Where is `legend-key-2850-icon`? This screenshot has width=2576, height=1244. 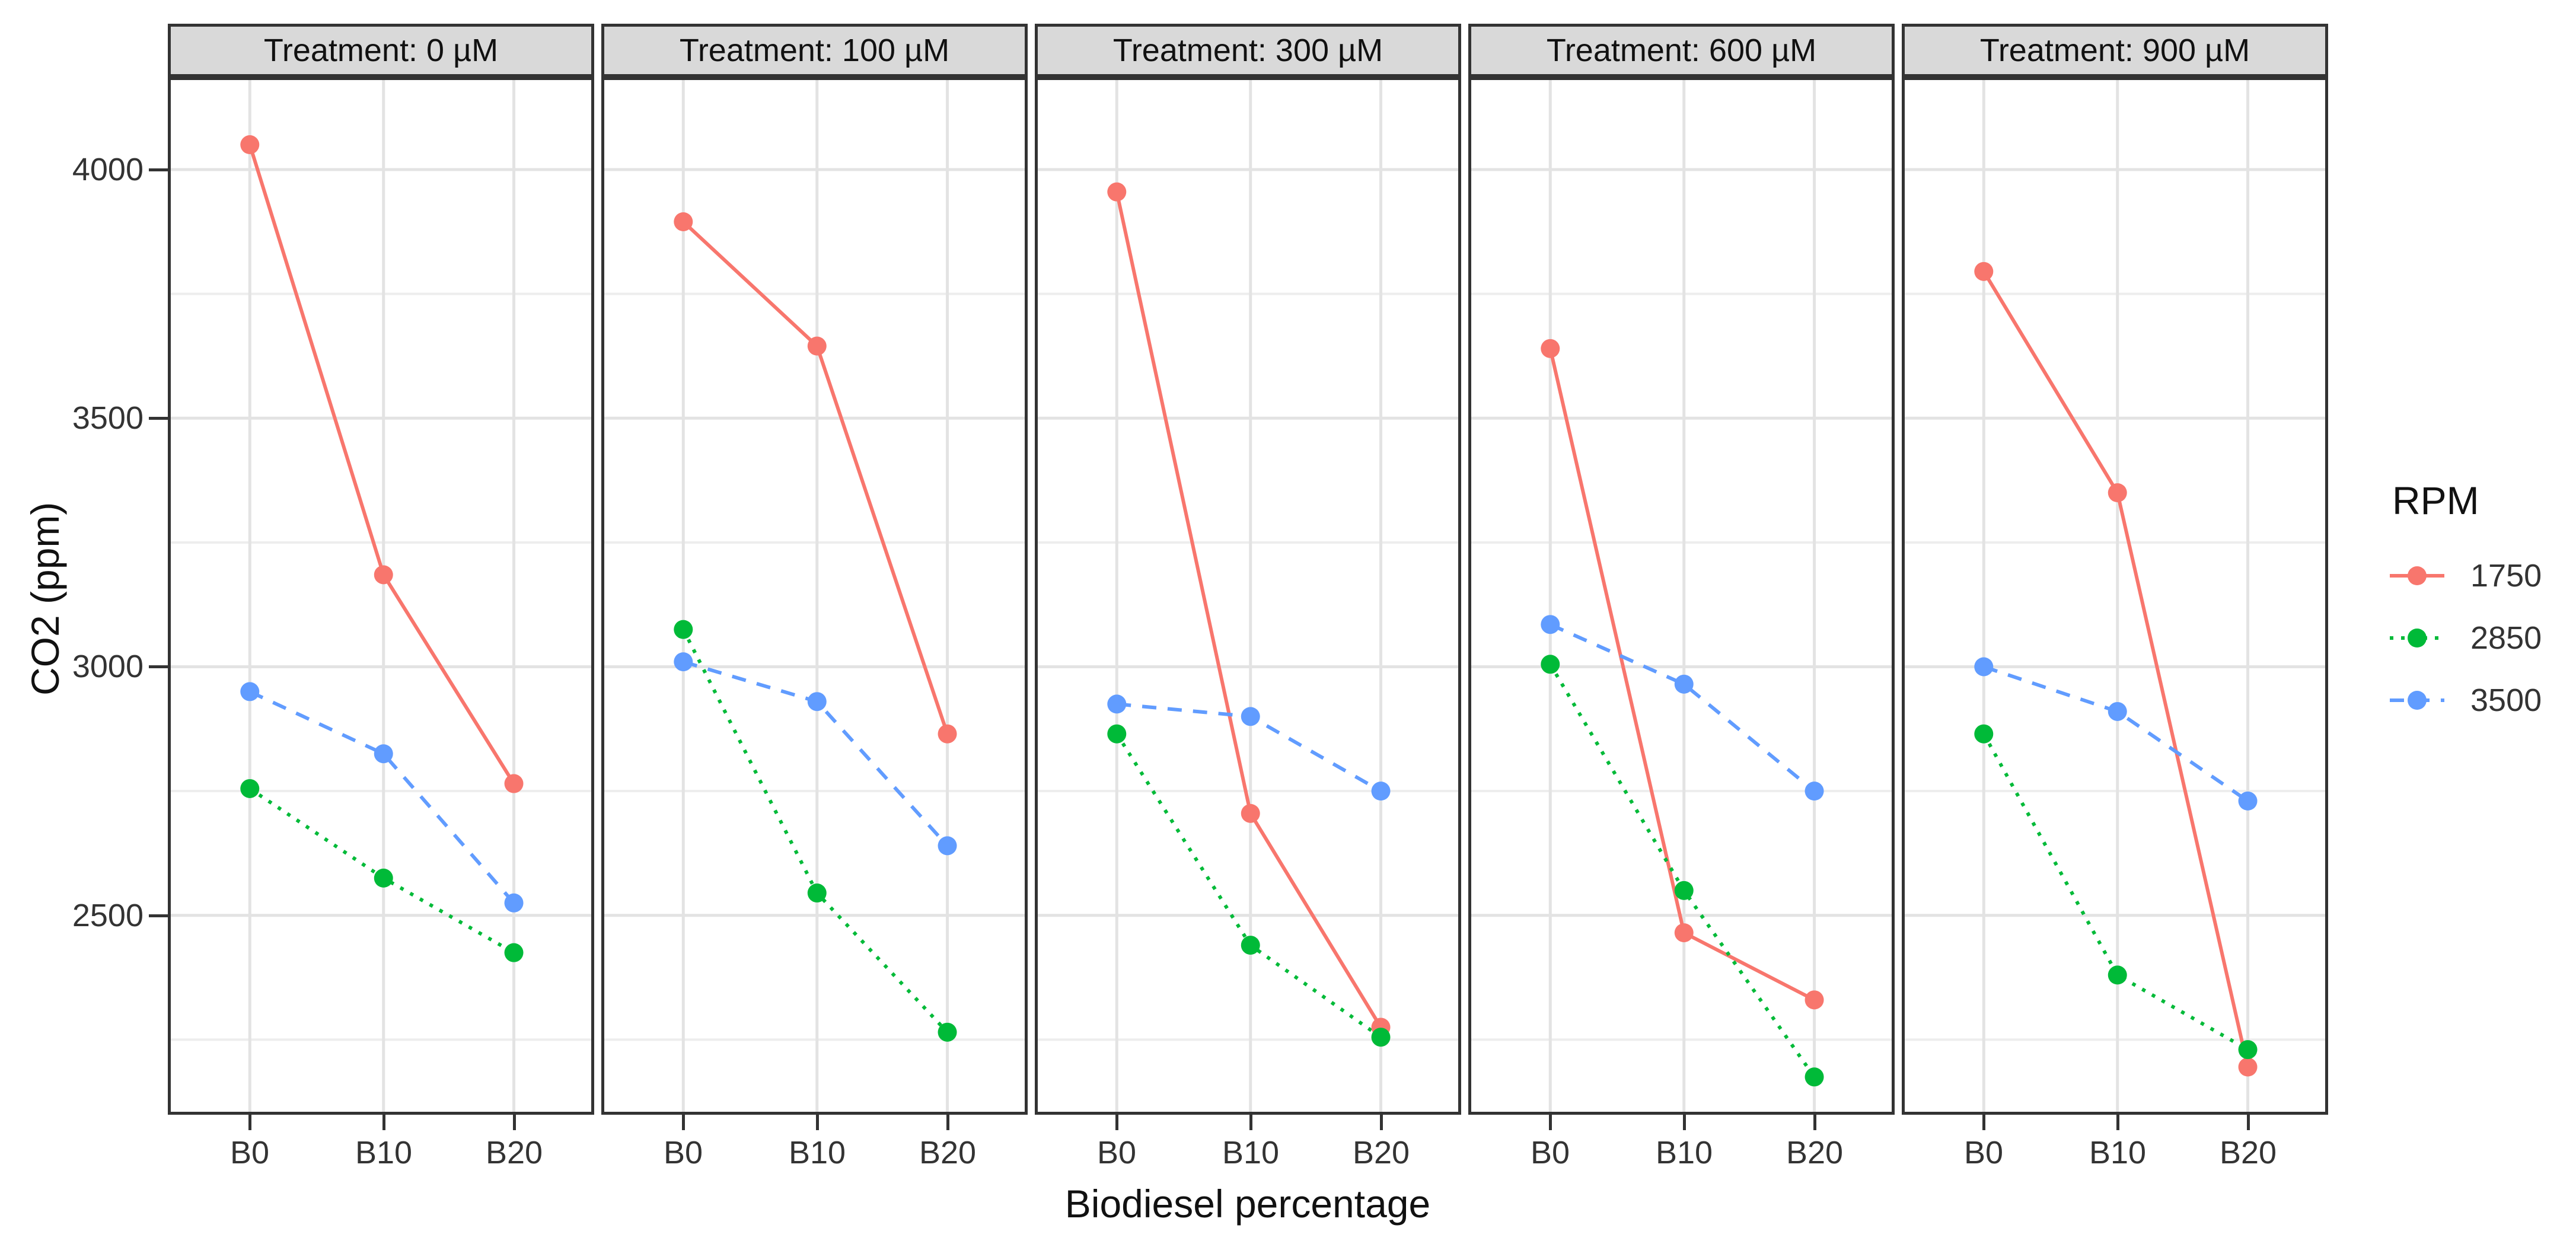
legend-key-2850-icon is located at coordinates (2417, 637).